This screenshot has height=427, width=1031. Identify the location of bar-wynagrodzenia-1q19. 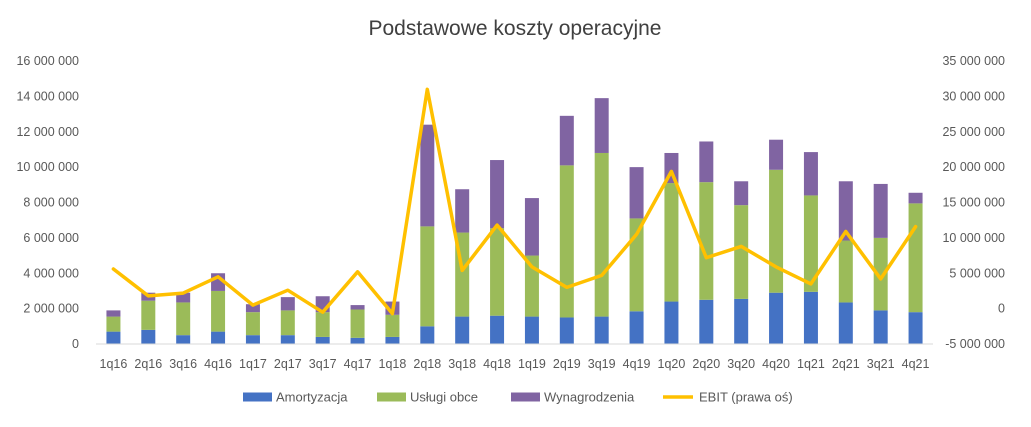
(531, 227).